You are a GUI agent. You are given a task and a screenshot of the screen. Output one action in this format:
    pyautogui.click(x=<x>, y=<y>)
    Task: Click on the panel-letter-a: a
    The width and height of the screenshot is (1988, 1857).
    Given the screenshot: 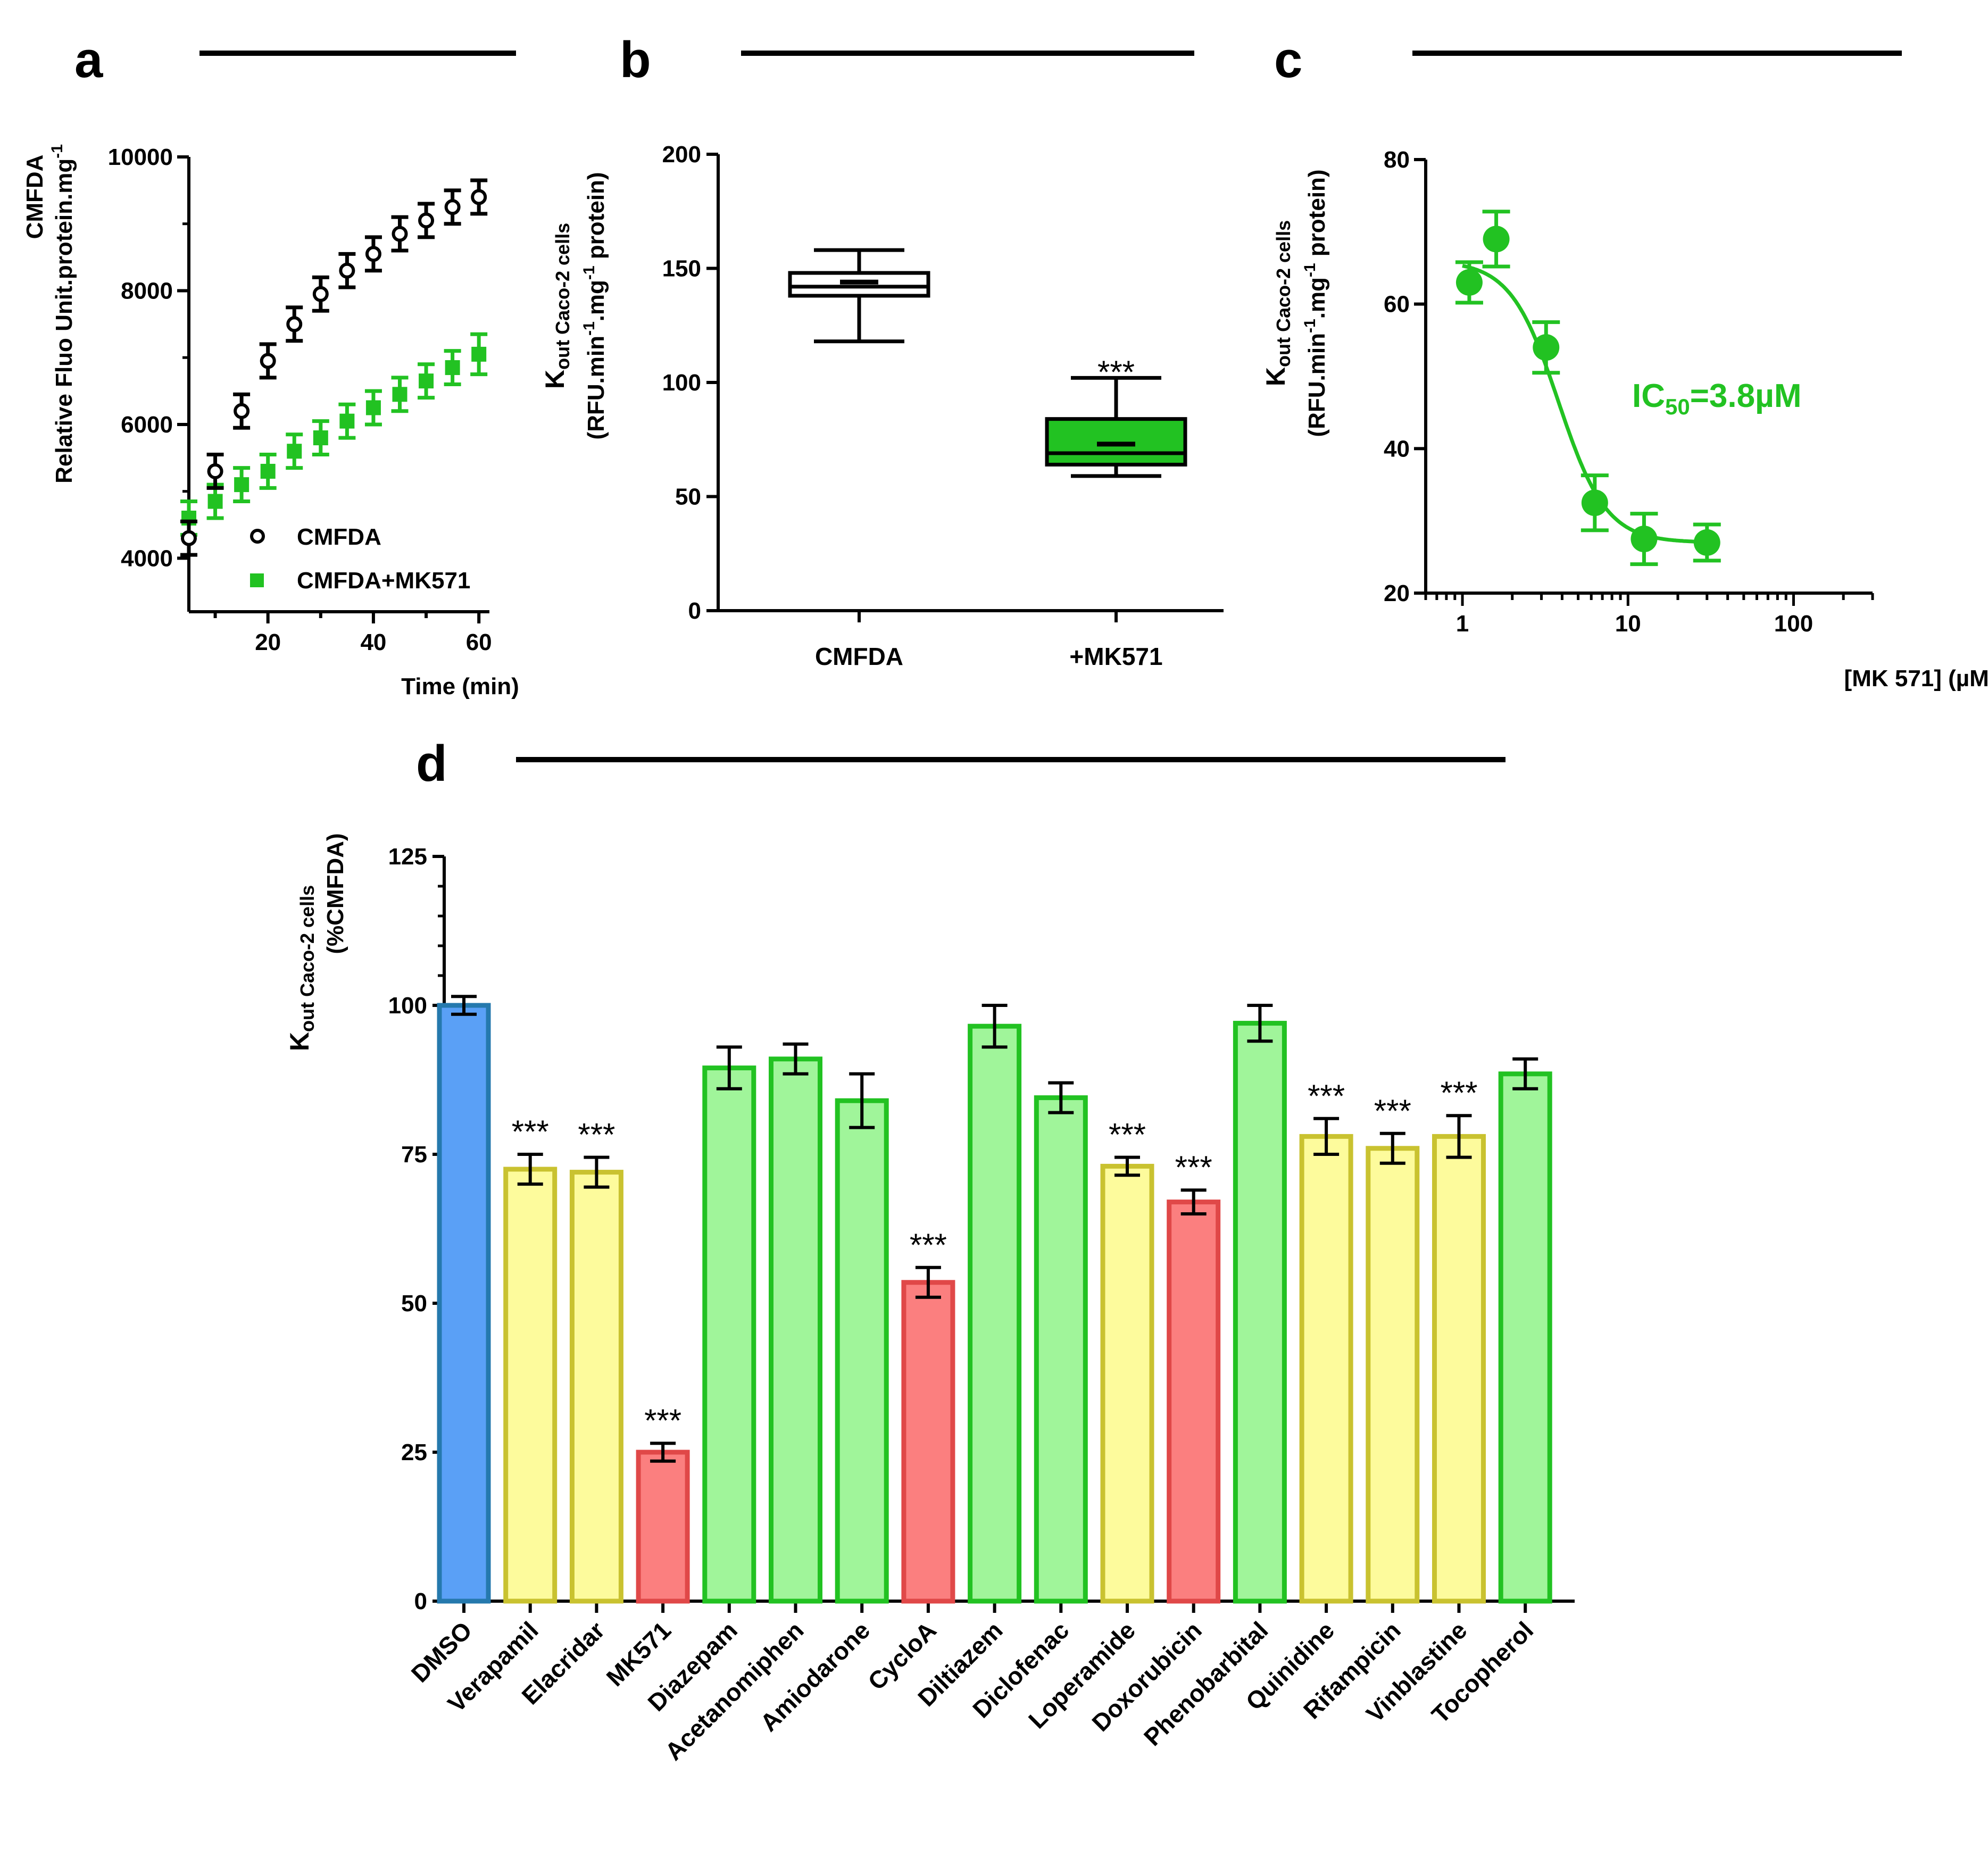 What is the action you would take?
    pyautogui.click(x=88, y=59)
    